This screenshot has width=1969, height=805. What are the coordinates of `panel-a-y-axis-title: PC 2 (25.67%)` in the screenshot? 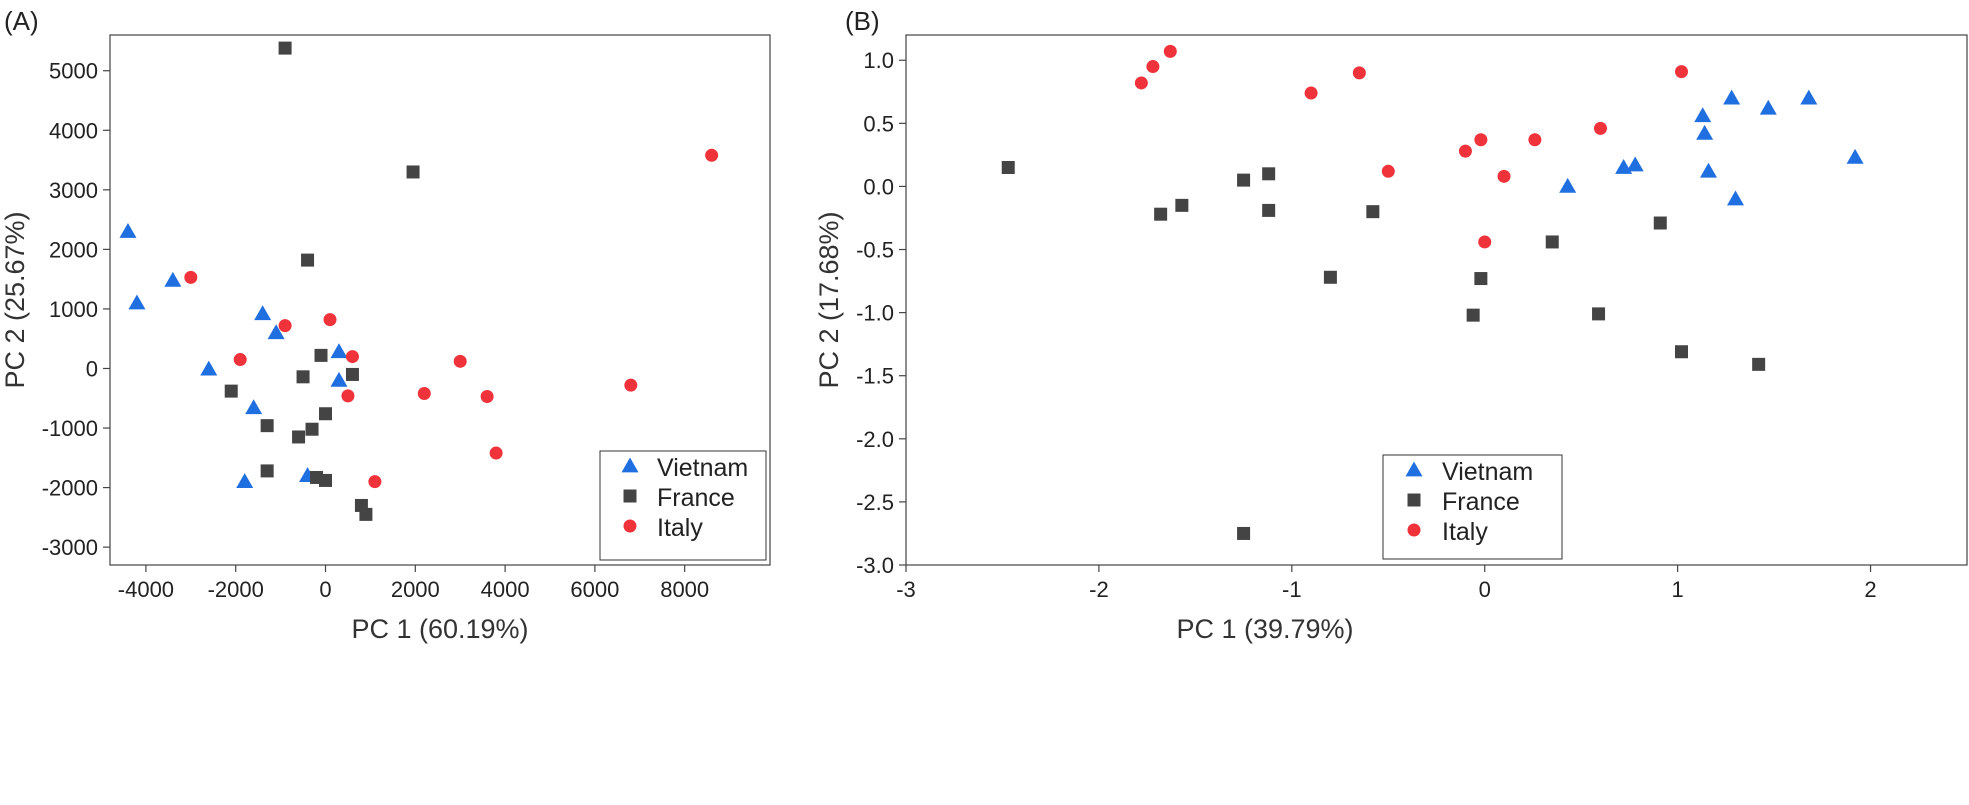 It's located at (15, 299).